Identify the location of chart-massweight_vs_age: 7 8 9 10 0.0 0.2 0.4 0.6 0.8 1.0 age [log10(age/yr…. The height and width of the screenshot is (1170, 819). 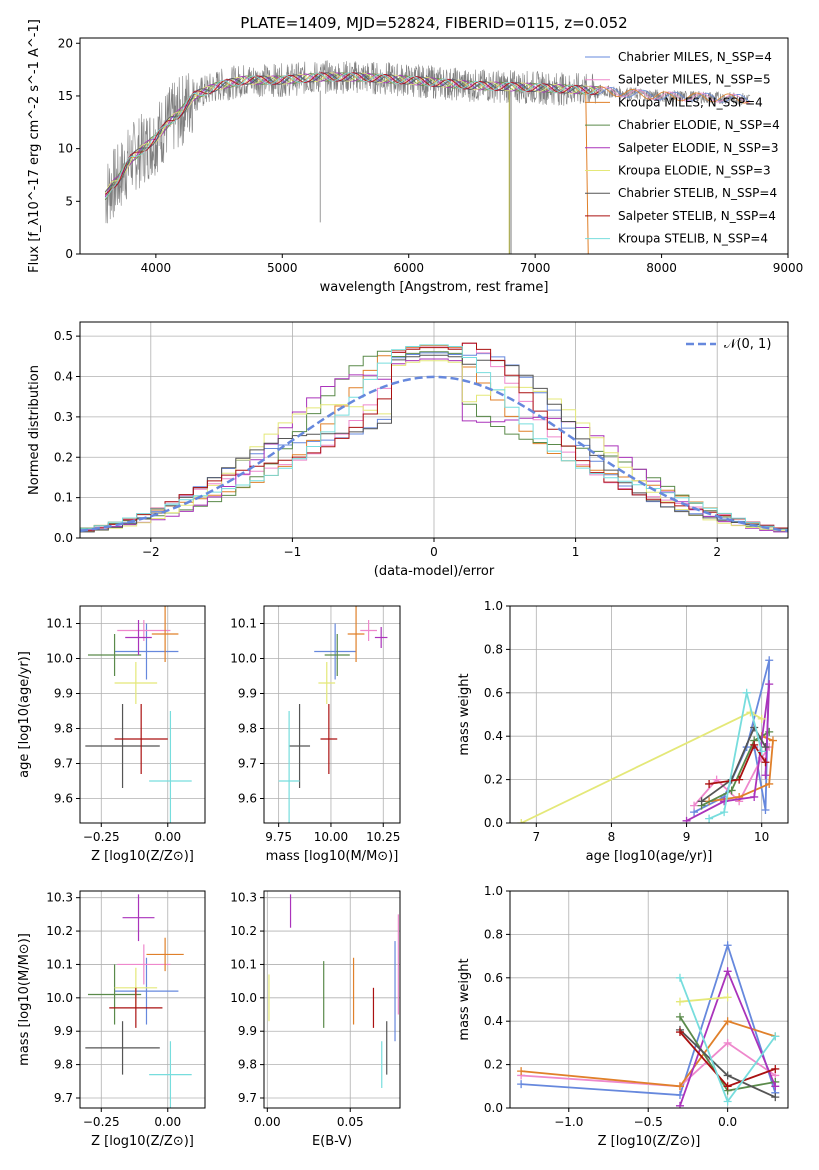
(623, 731).